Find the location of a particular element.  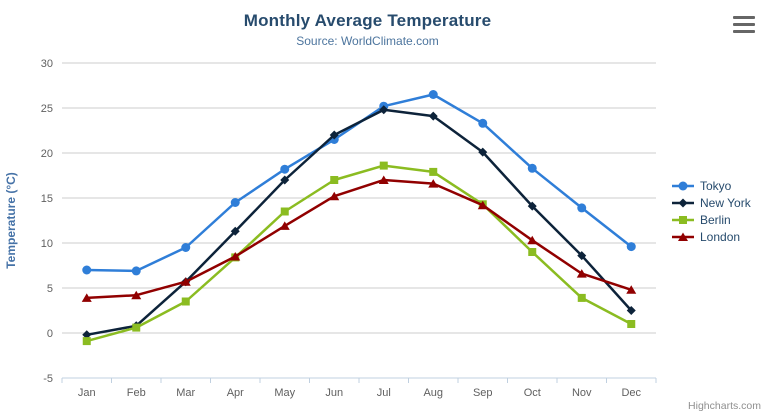

context-menu-button is located at coordinates (745, 24).